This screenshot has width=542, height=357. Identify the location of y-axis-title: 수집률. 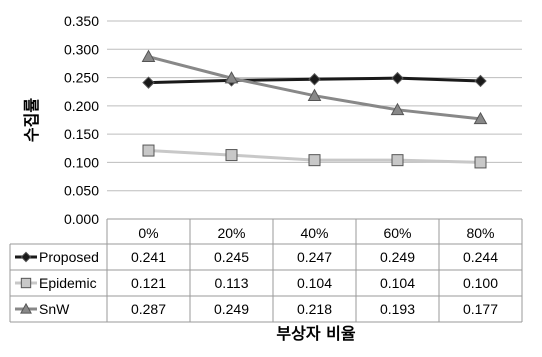
(31, 120).